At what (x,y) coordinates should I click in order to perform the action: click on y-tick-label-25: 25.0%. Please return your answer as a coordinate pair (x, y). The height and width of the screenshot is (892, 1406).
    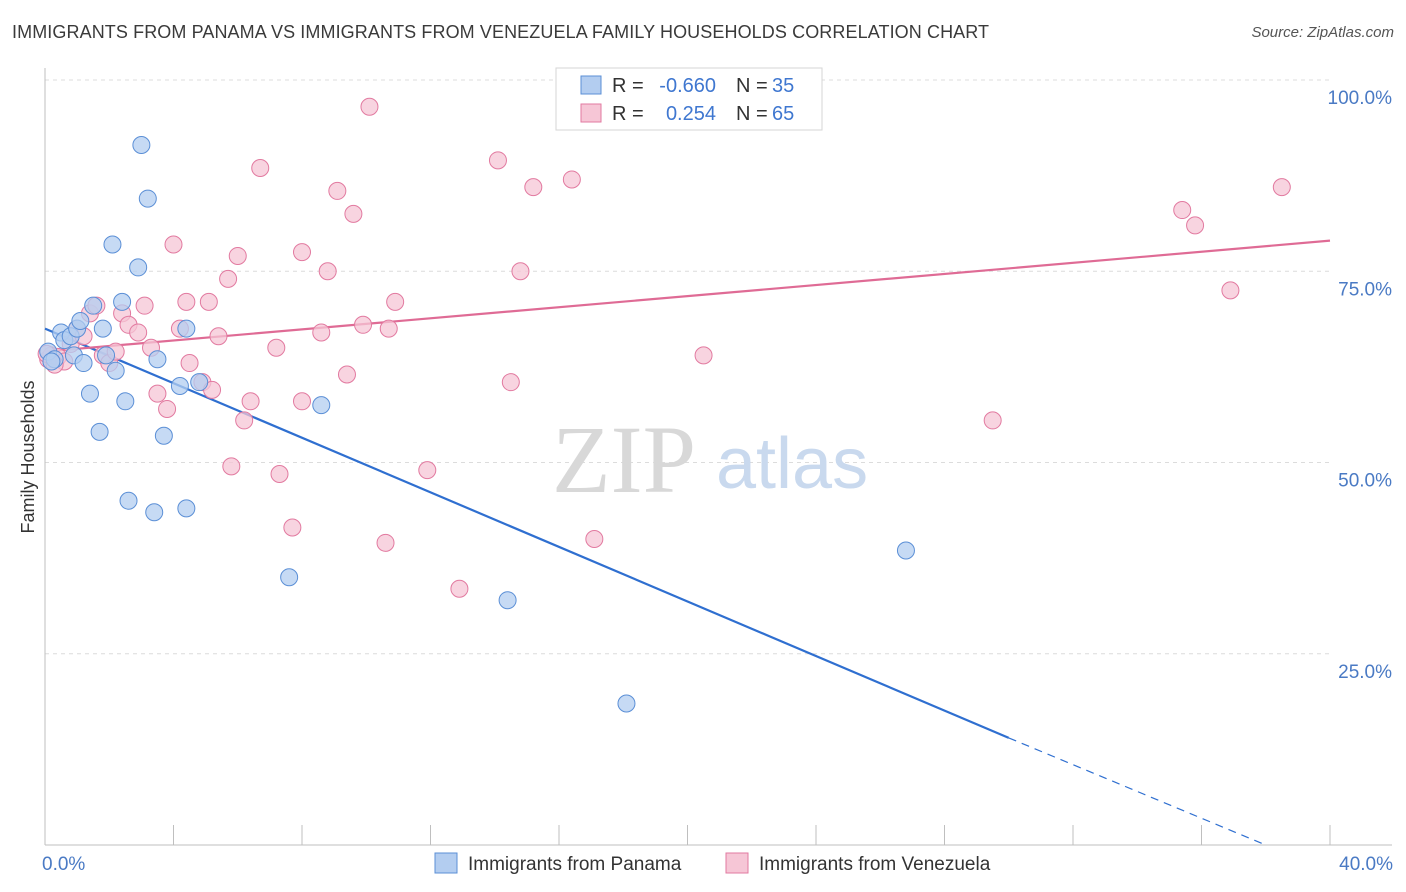
    Looking at the image, I should click on (1365, 672).